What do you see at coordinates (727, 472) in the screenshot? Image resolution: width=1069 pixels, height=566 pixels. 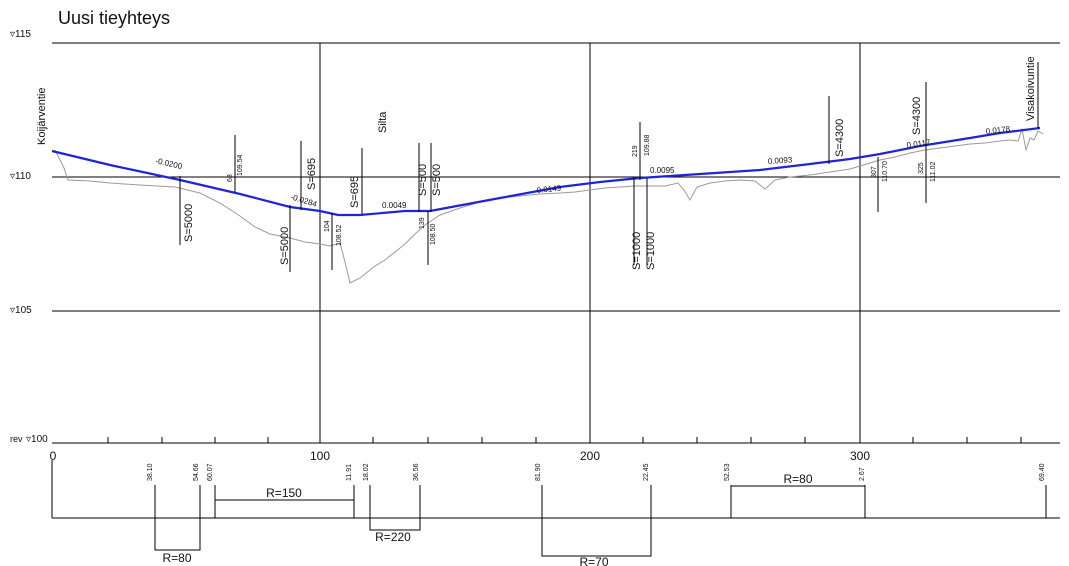 I see `alignment-station-label: 52.53` at bounding box center [727, 472].